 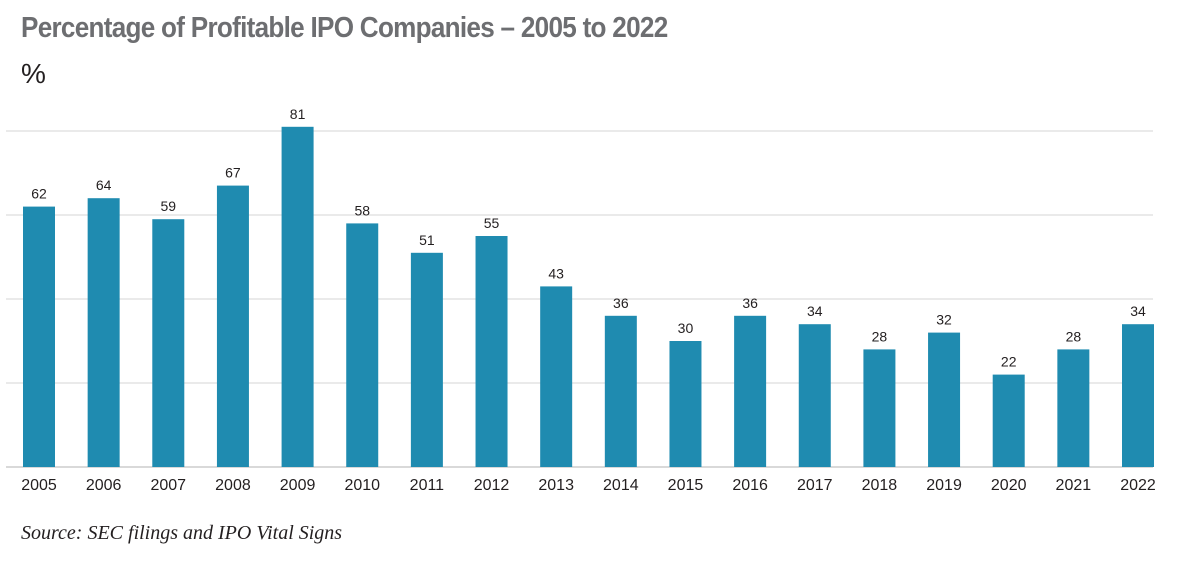 I want to click on bar-2012, so click(x=491, y=351).